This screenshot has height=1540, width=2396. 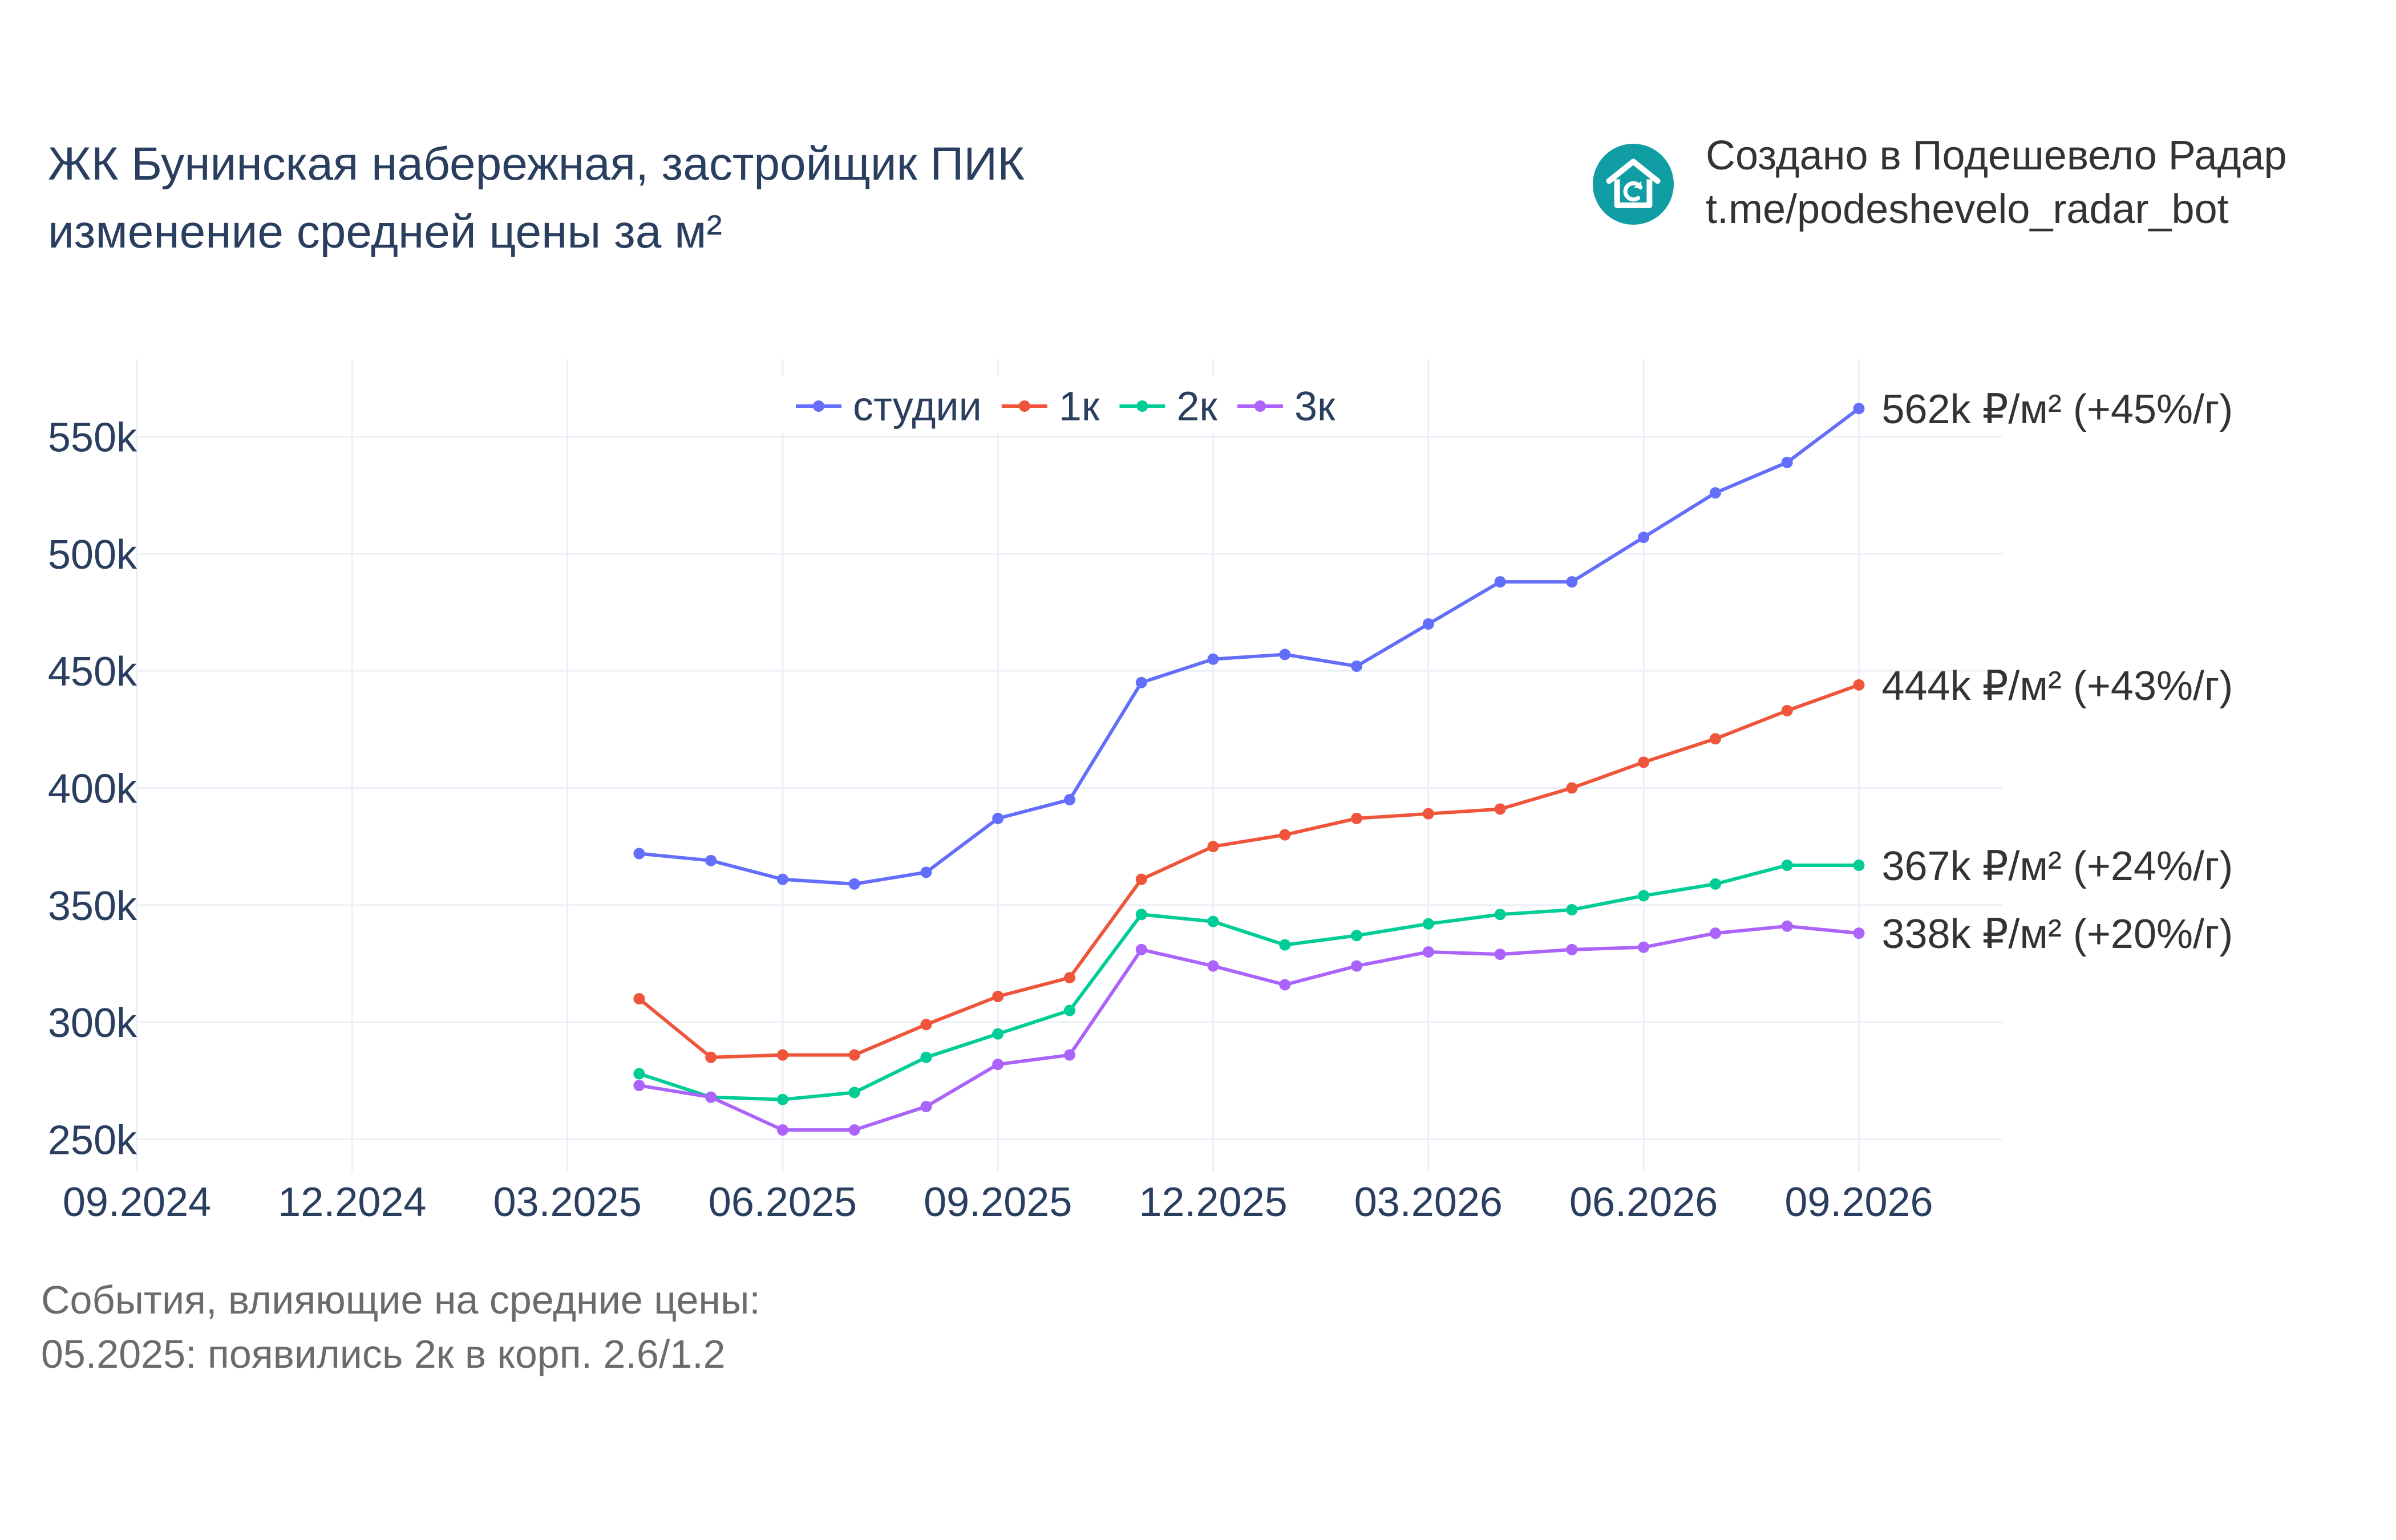 What do you see at coordinates (783, 1203) in the screenshot?
I see `x-tick-label: 06.2025` at bounding box center [783, 1203].